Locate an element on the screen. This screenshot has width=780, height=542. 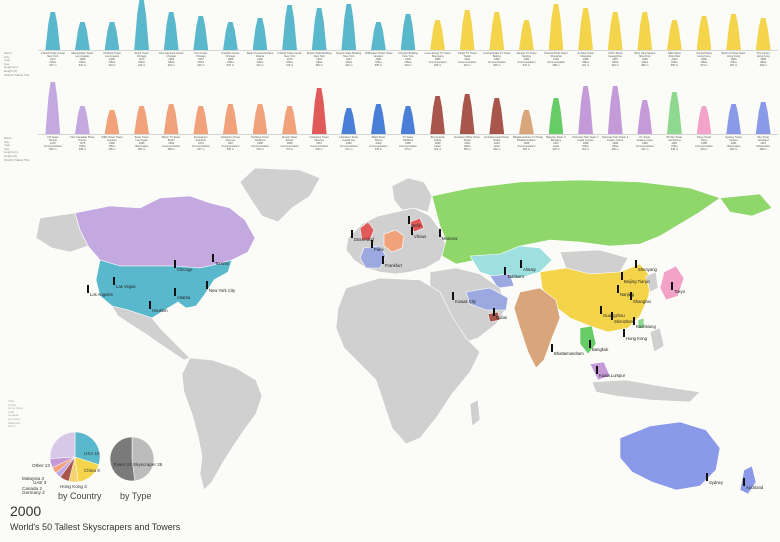
row1-tower-name: Bank of America Plaza is located at coordinates (260, 53).